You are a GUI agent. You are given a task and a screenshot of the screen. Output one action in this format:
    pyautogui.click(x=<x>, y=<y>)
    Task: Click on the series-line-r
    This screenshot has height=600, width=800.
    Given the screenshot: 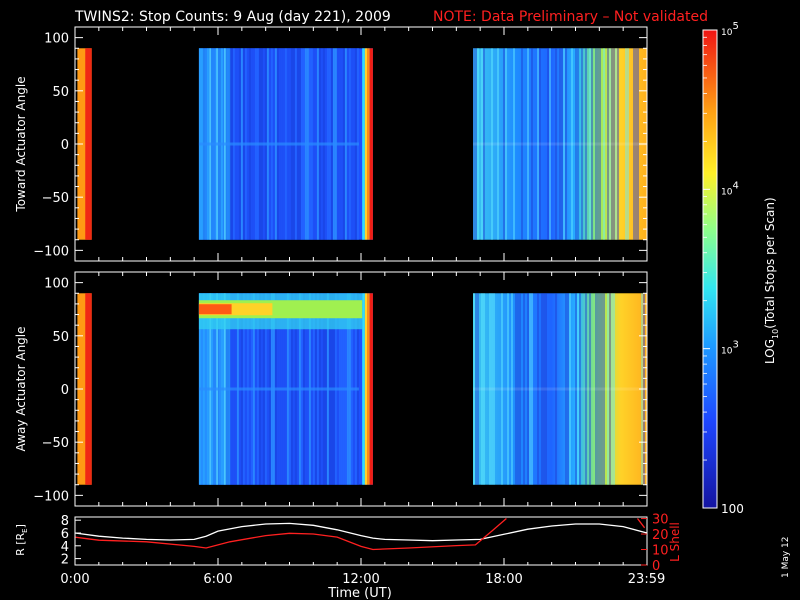 What is the action you would take?
    pyautogui.click(x=361, y=532)
    